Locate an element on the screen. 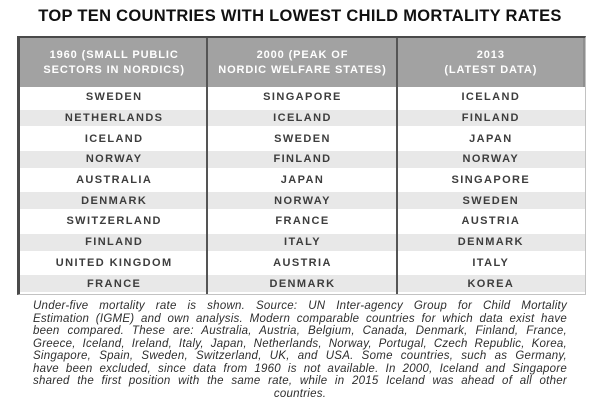  table-row: FRANCE DENMARK KOREA is located at coordinates (302, 283).